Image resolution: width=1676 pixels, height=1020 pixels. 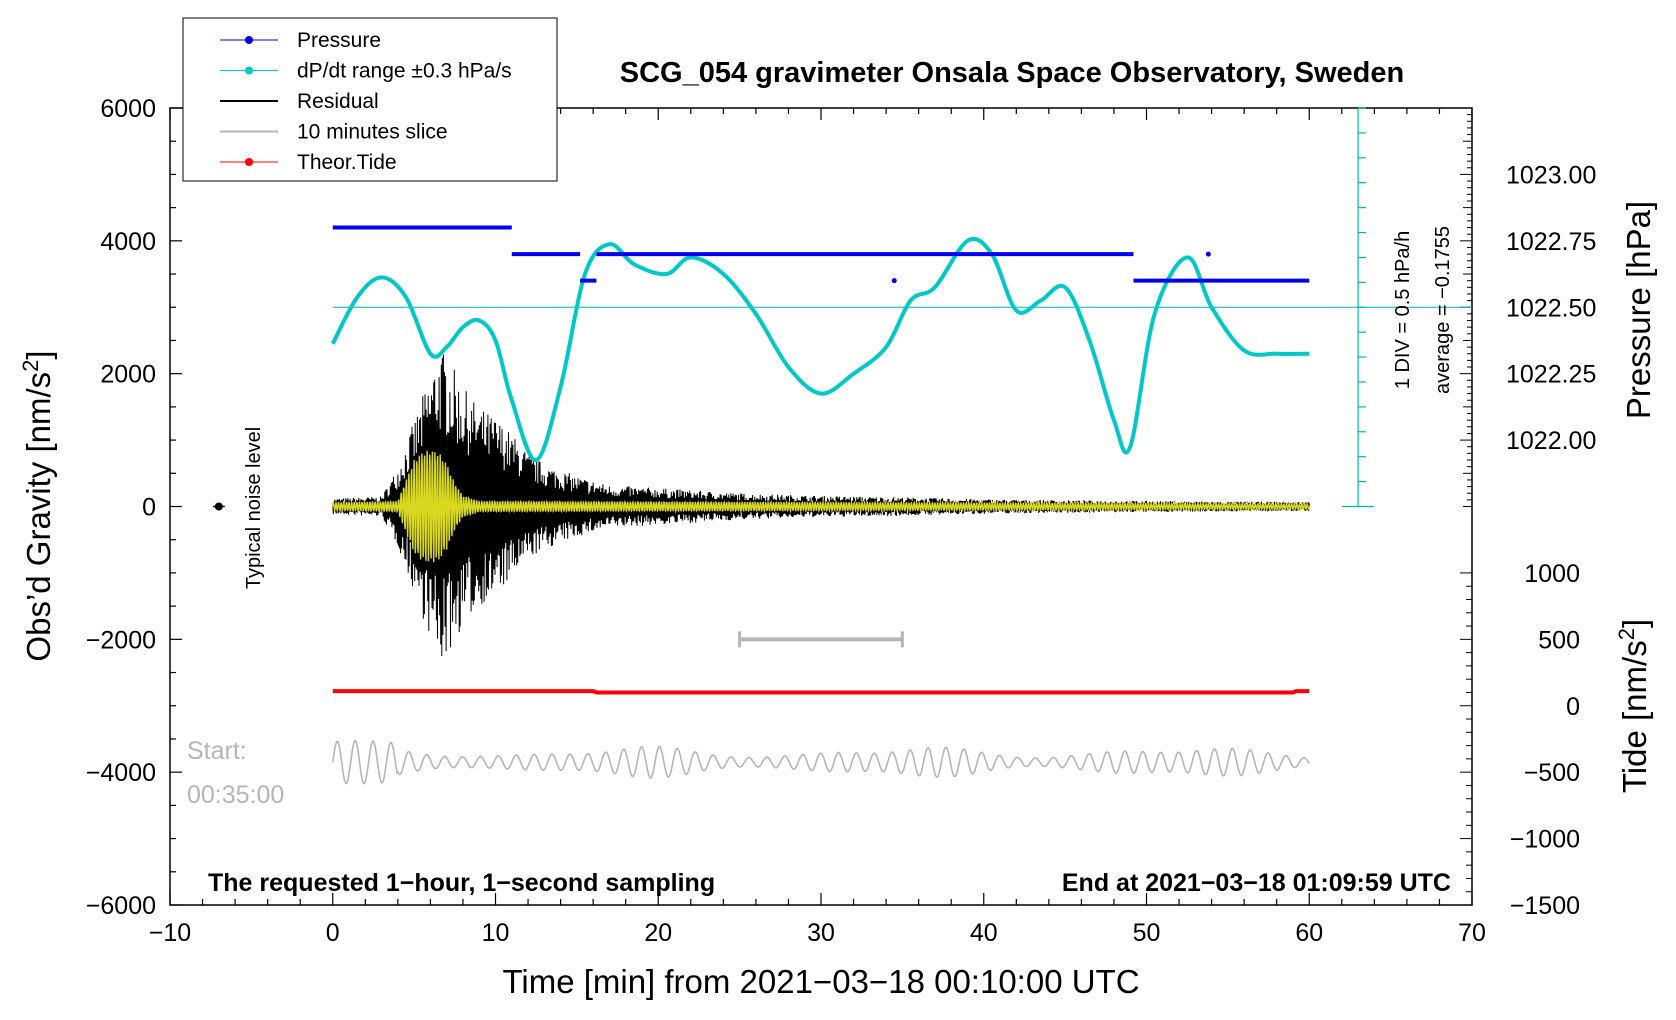 I want to click on sampling-note: The requested 1−hour, 1−second sampling, so click(x=461, y=883).